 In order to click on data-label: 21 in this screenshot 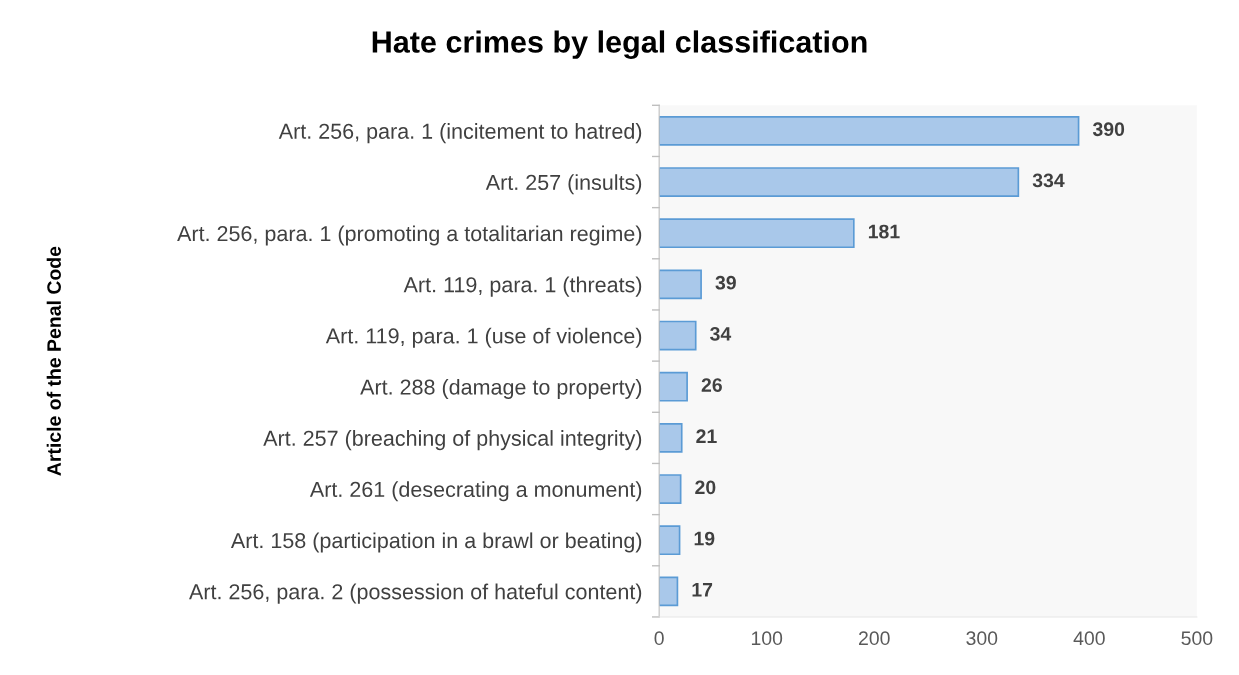, I will do `click(706, 436)`.